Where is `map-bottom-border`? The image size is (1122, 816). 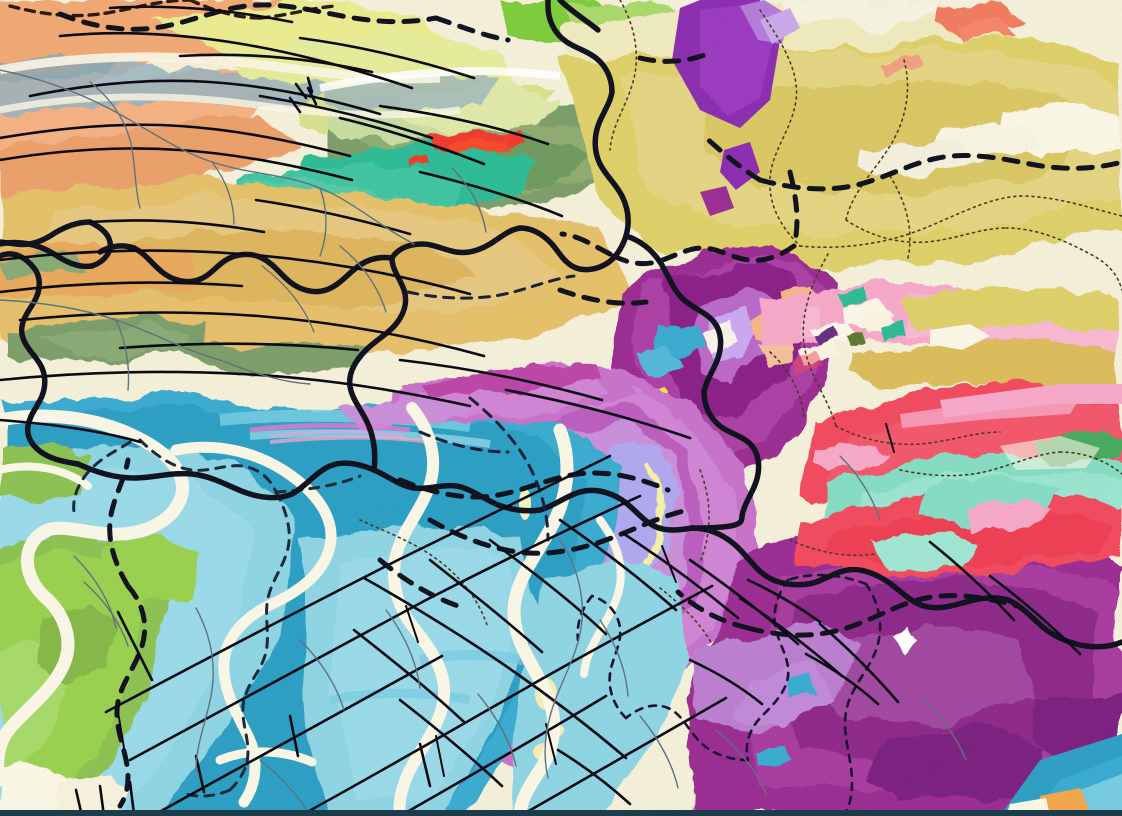
map-bottom-border is located at coordinates (561, 813).